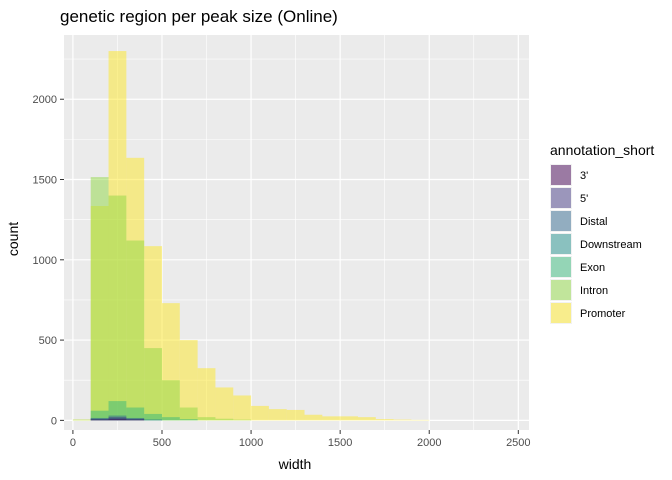 This screenshot has height=480, width=672. I want to click on series-3-, so click(117, 419).